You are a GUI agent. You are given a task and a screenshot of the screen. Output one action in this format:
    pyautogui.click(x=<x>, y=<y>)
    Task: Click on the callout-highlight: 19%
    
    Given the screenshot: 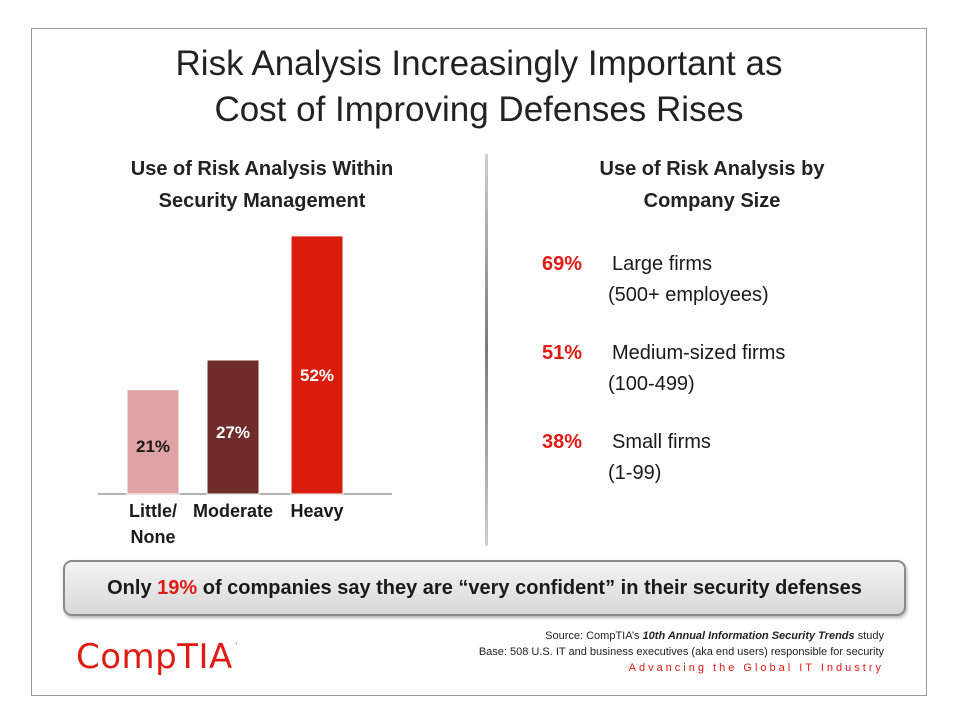 What is the action you would take?
    pyautogui.click(x=177, y=588)
    